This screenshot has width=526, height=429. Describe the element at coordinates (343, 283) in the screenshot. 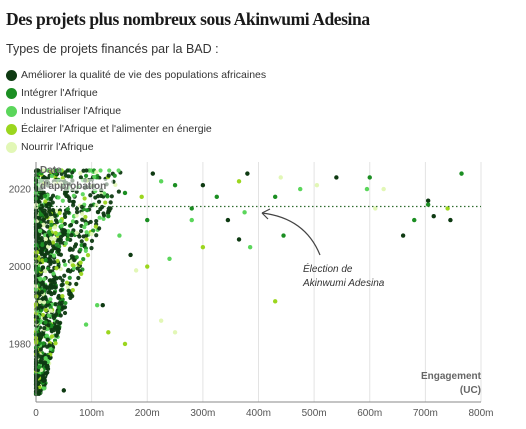

I see `annotation-label: Akinwumi Adesina` at that location.